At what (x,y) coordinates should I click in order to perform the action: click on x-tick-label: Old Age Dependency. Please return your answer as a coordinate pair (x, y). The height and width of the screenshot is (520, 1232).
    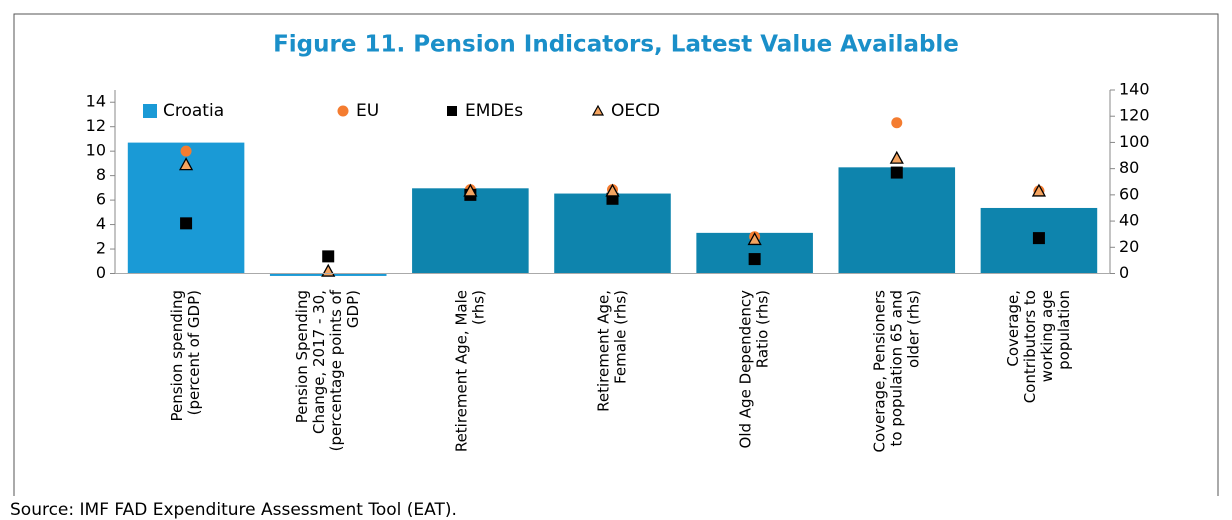
    Looking at the image, I should click on (746, 369).